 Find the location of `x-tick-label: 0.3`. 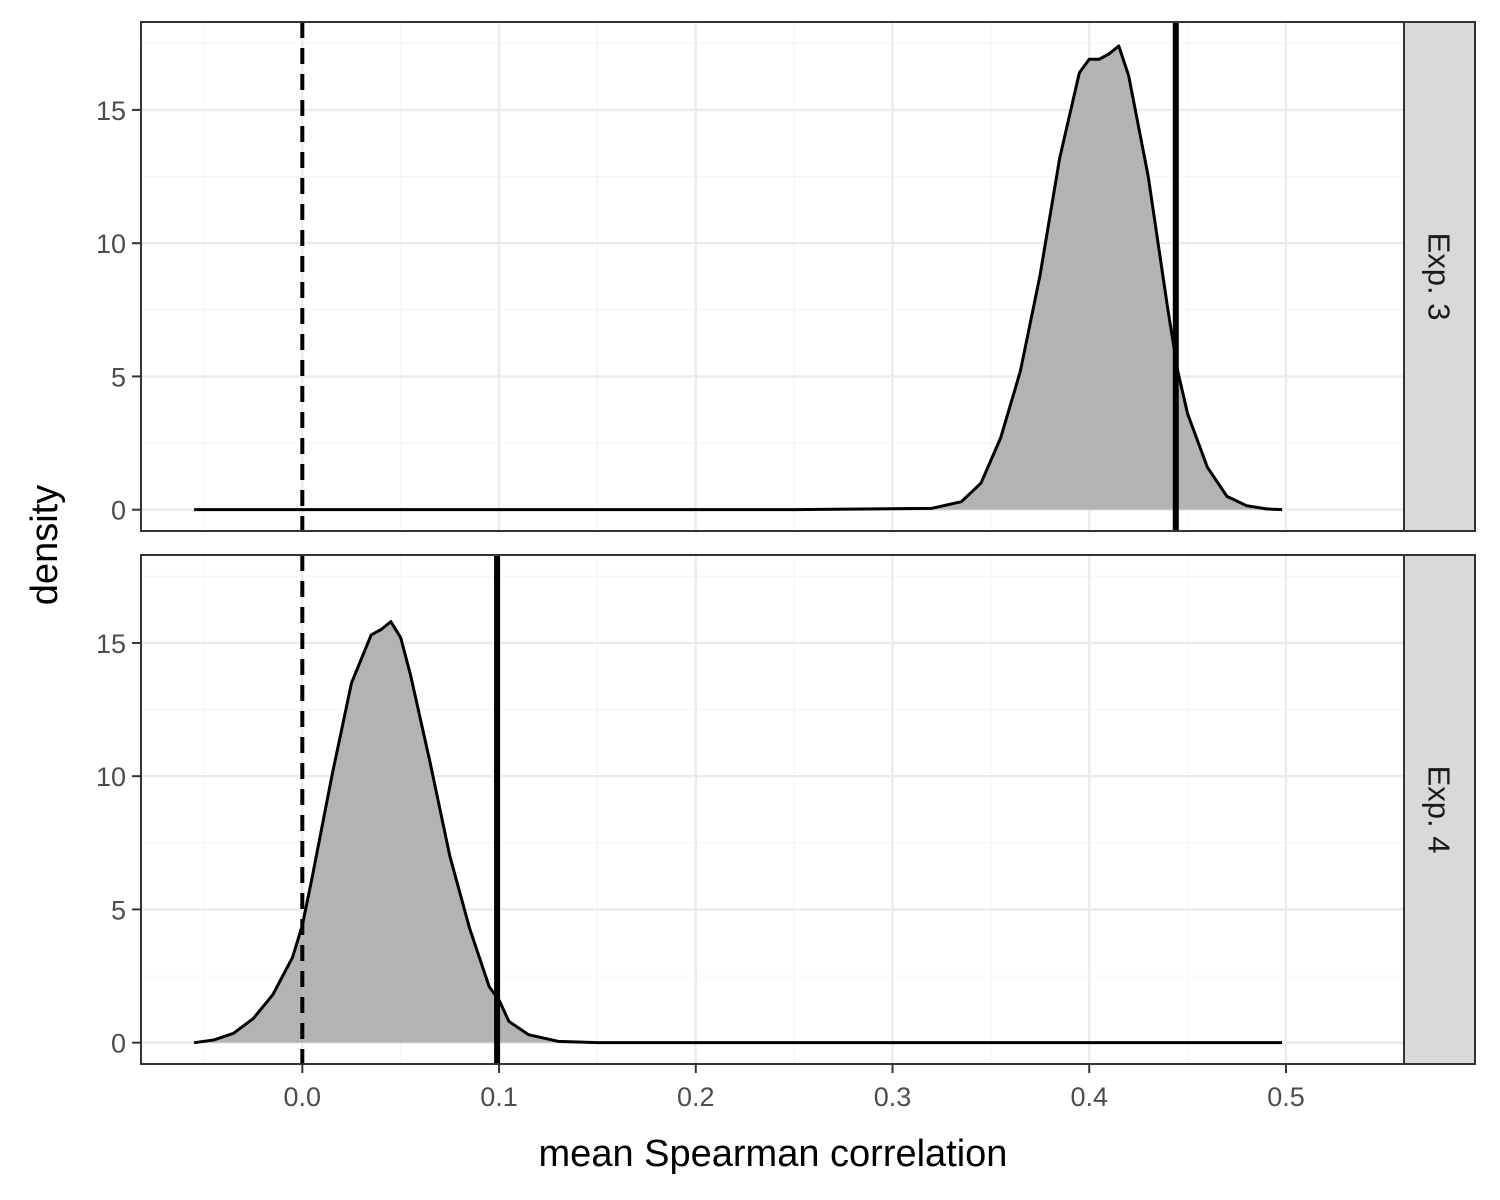

x-tick-label: 0.3 is located at coordinates (893, 1097).